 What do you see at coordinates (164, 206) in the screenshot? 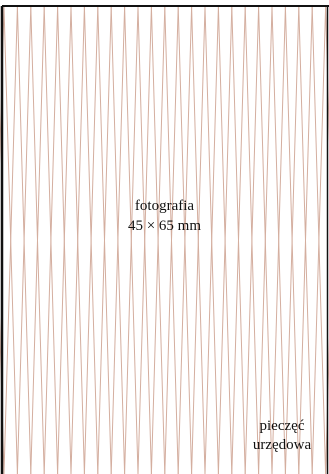
I see `photo-label-title: fotografia` at bounding box center [164, 206].